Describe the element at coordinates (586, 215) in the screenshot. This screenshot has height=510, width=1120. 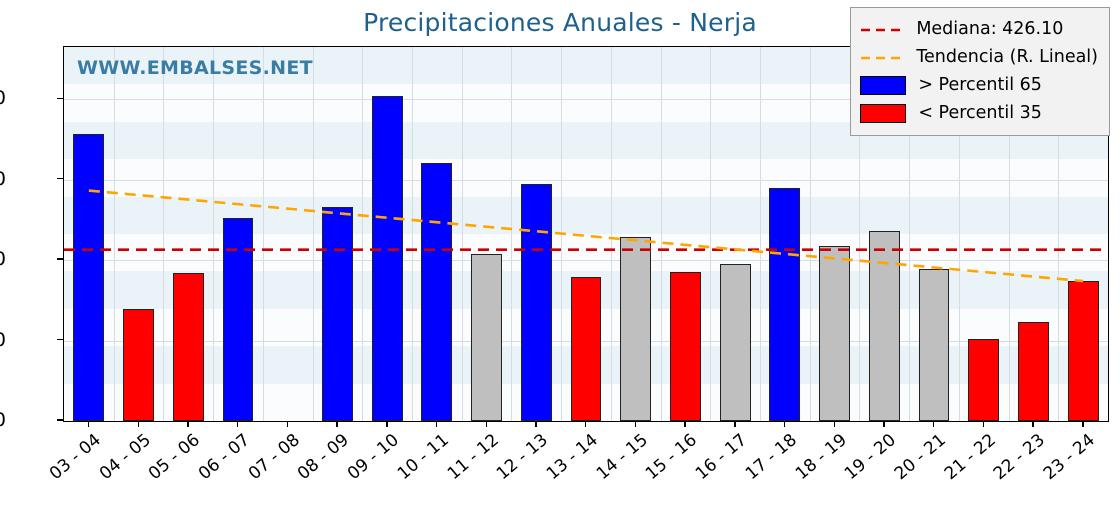
I see `plot-band` at that location.